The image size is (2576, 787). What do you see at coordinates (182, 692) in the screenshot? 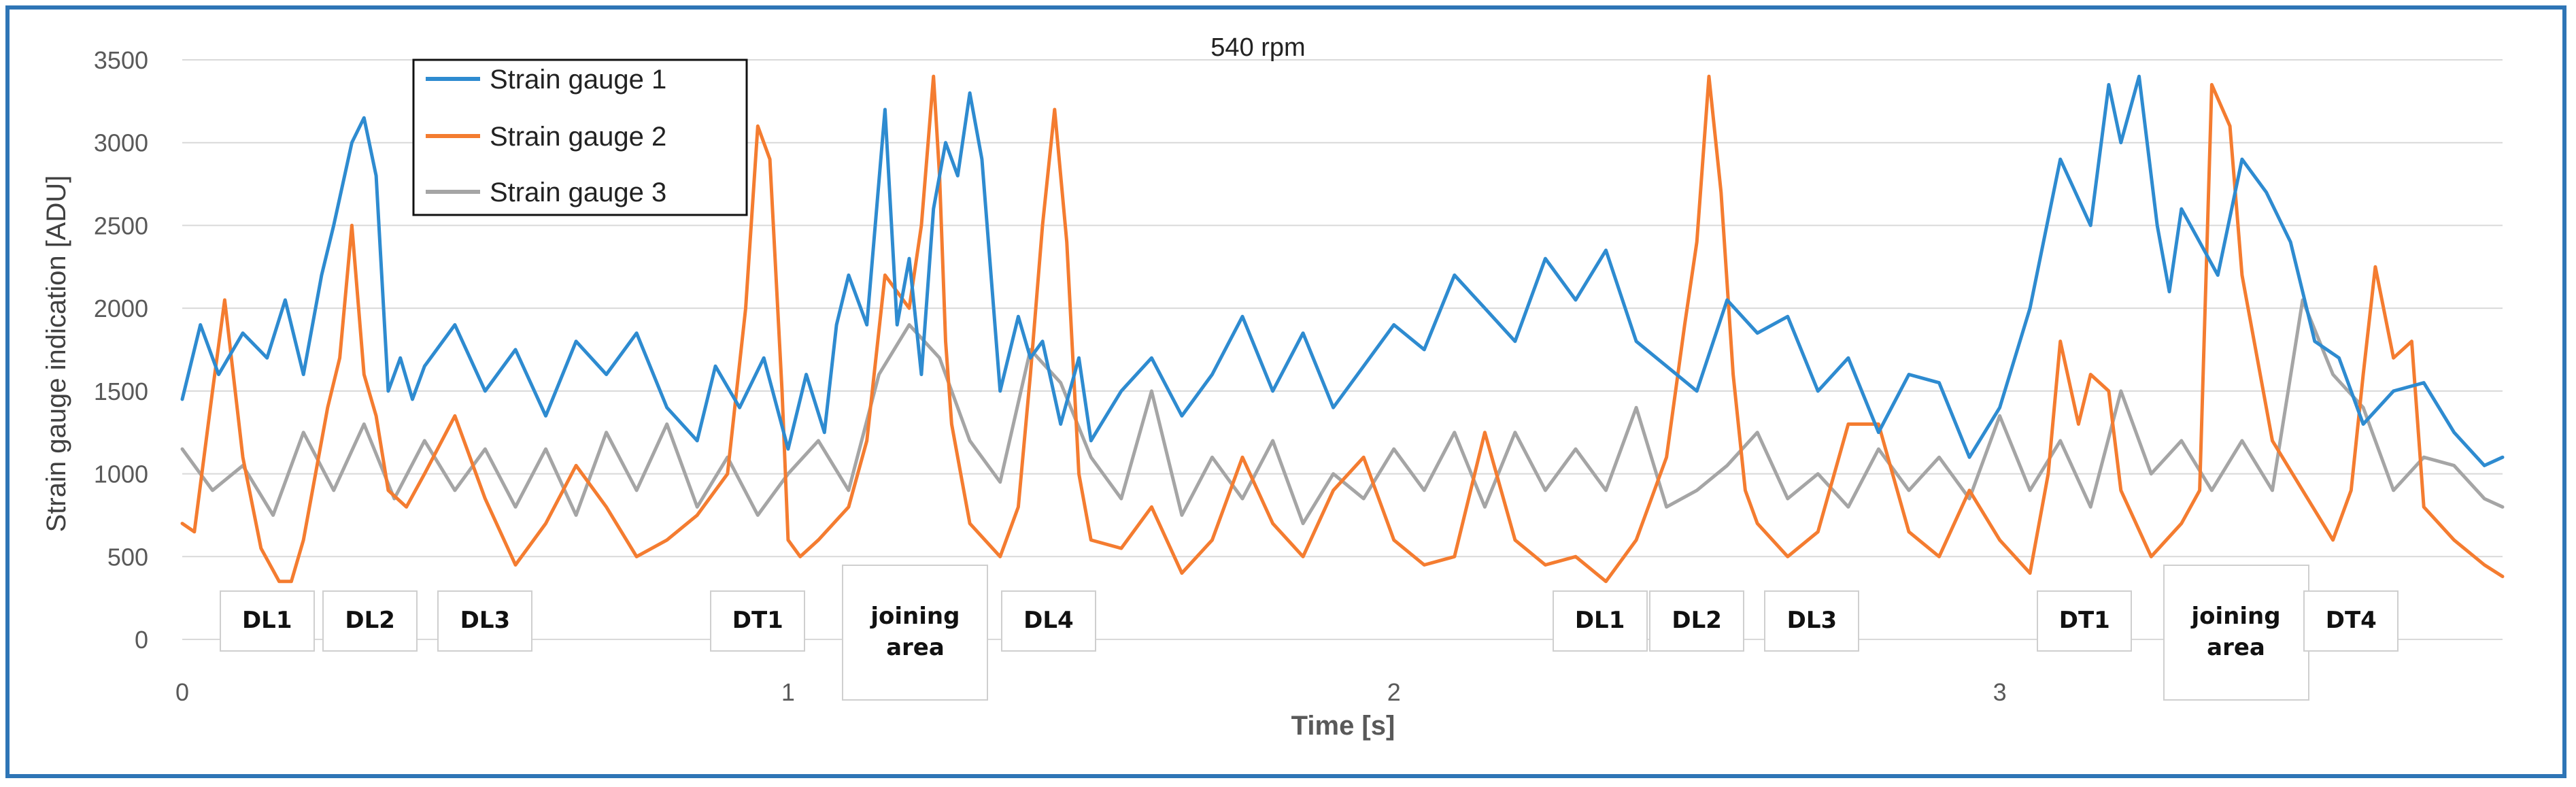
I see `x-tick-label: 0` at bounding box center [182, 692].